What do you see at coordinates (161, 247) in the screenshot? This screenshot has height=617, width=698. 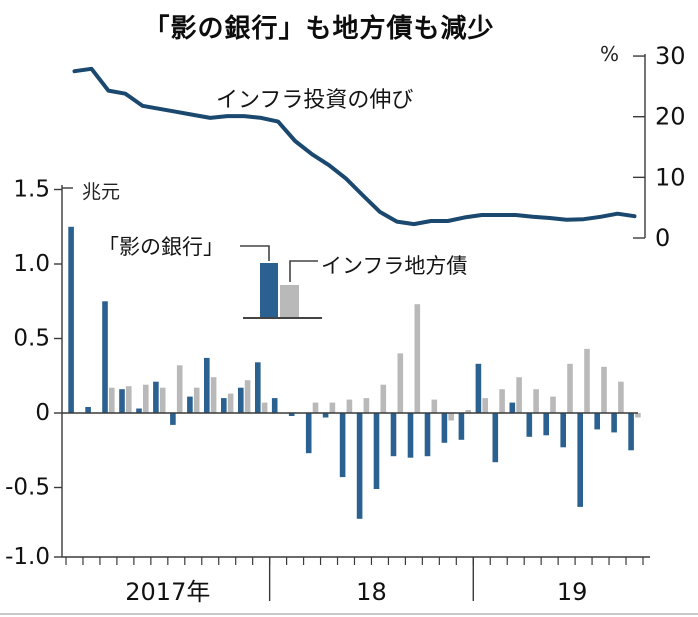 I see `legend-label-shadow-banking: 「影の銀行」` at bounding box center [161, 247].